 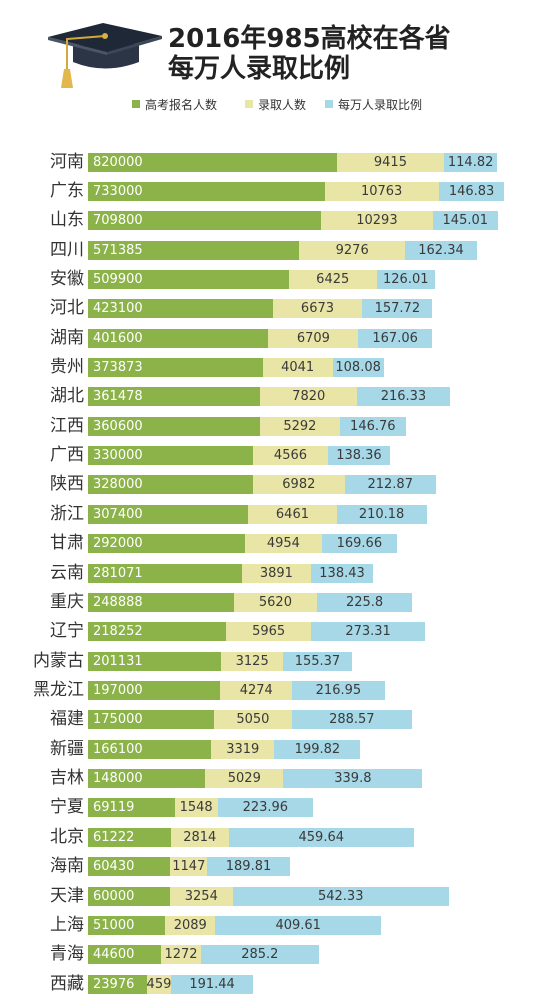 I want to click on value-label-applicants: 401600, so click(x=118, y=338).